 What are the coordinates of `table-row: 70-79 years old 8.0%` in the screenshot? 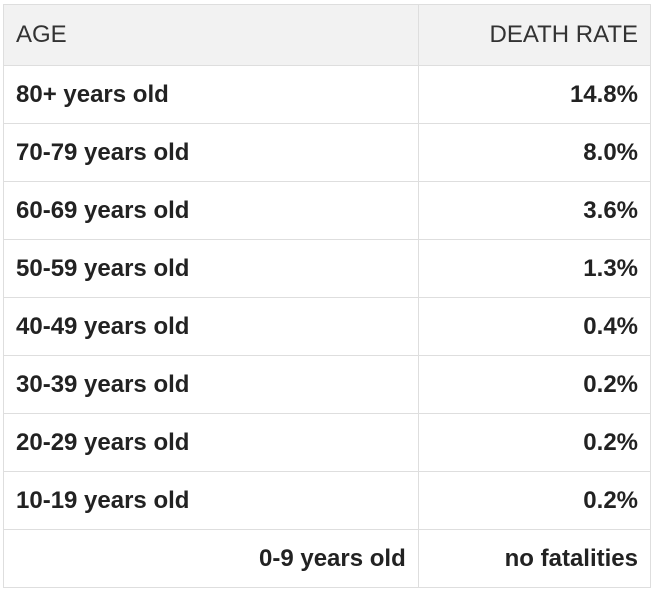 It's located at (327, 152).